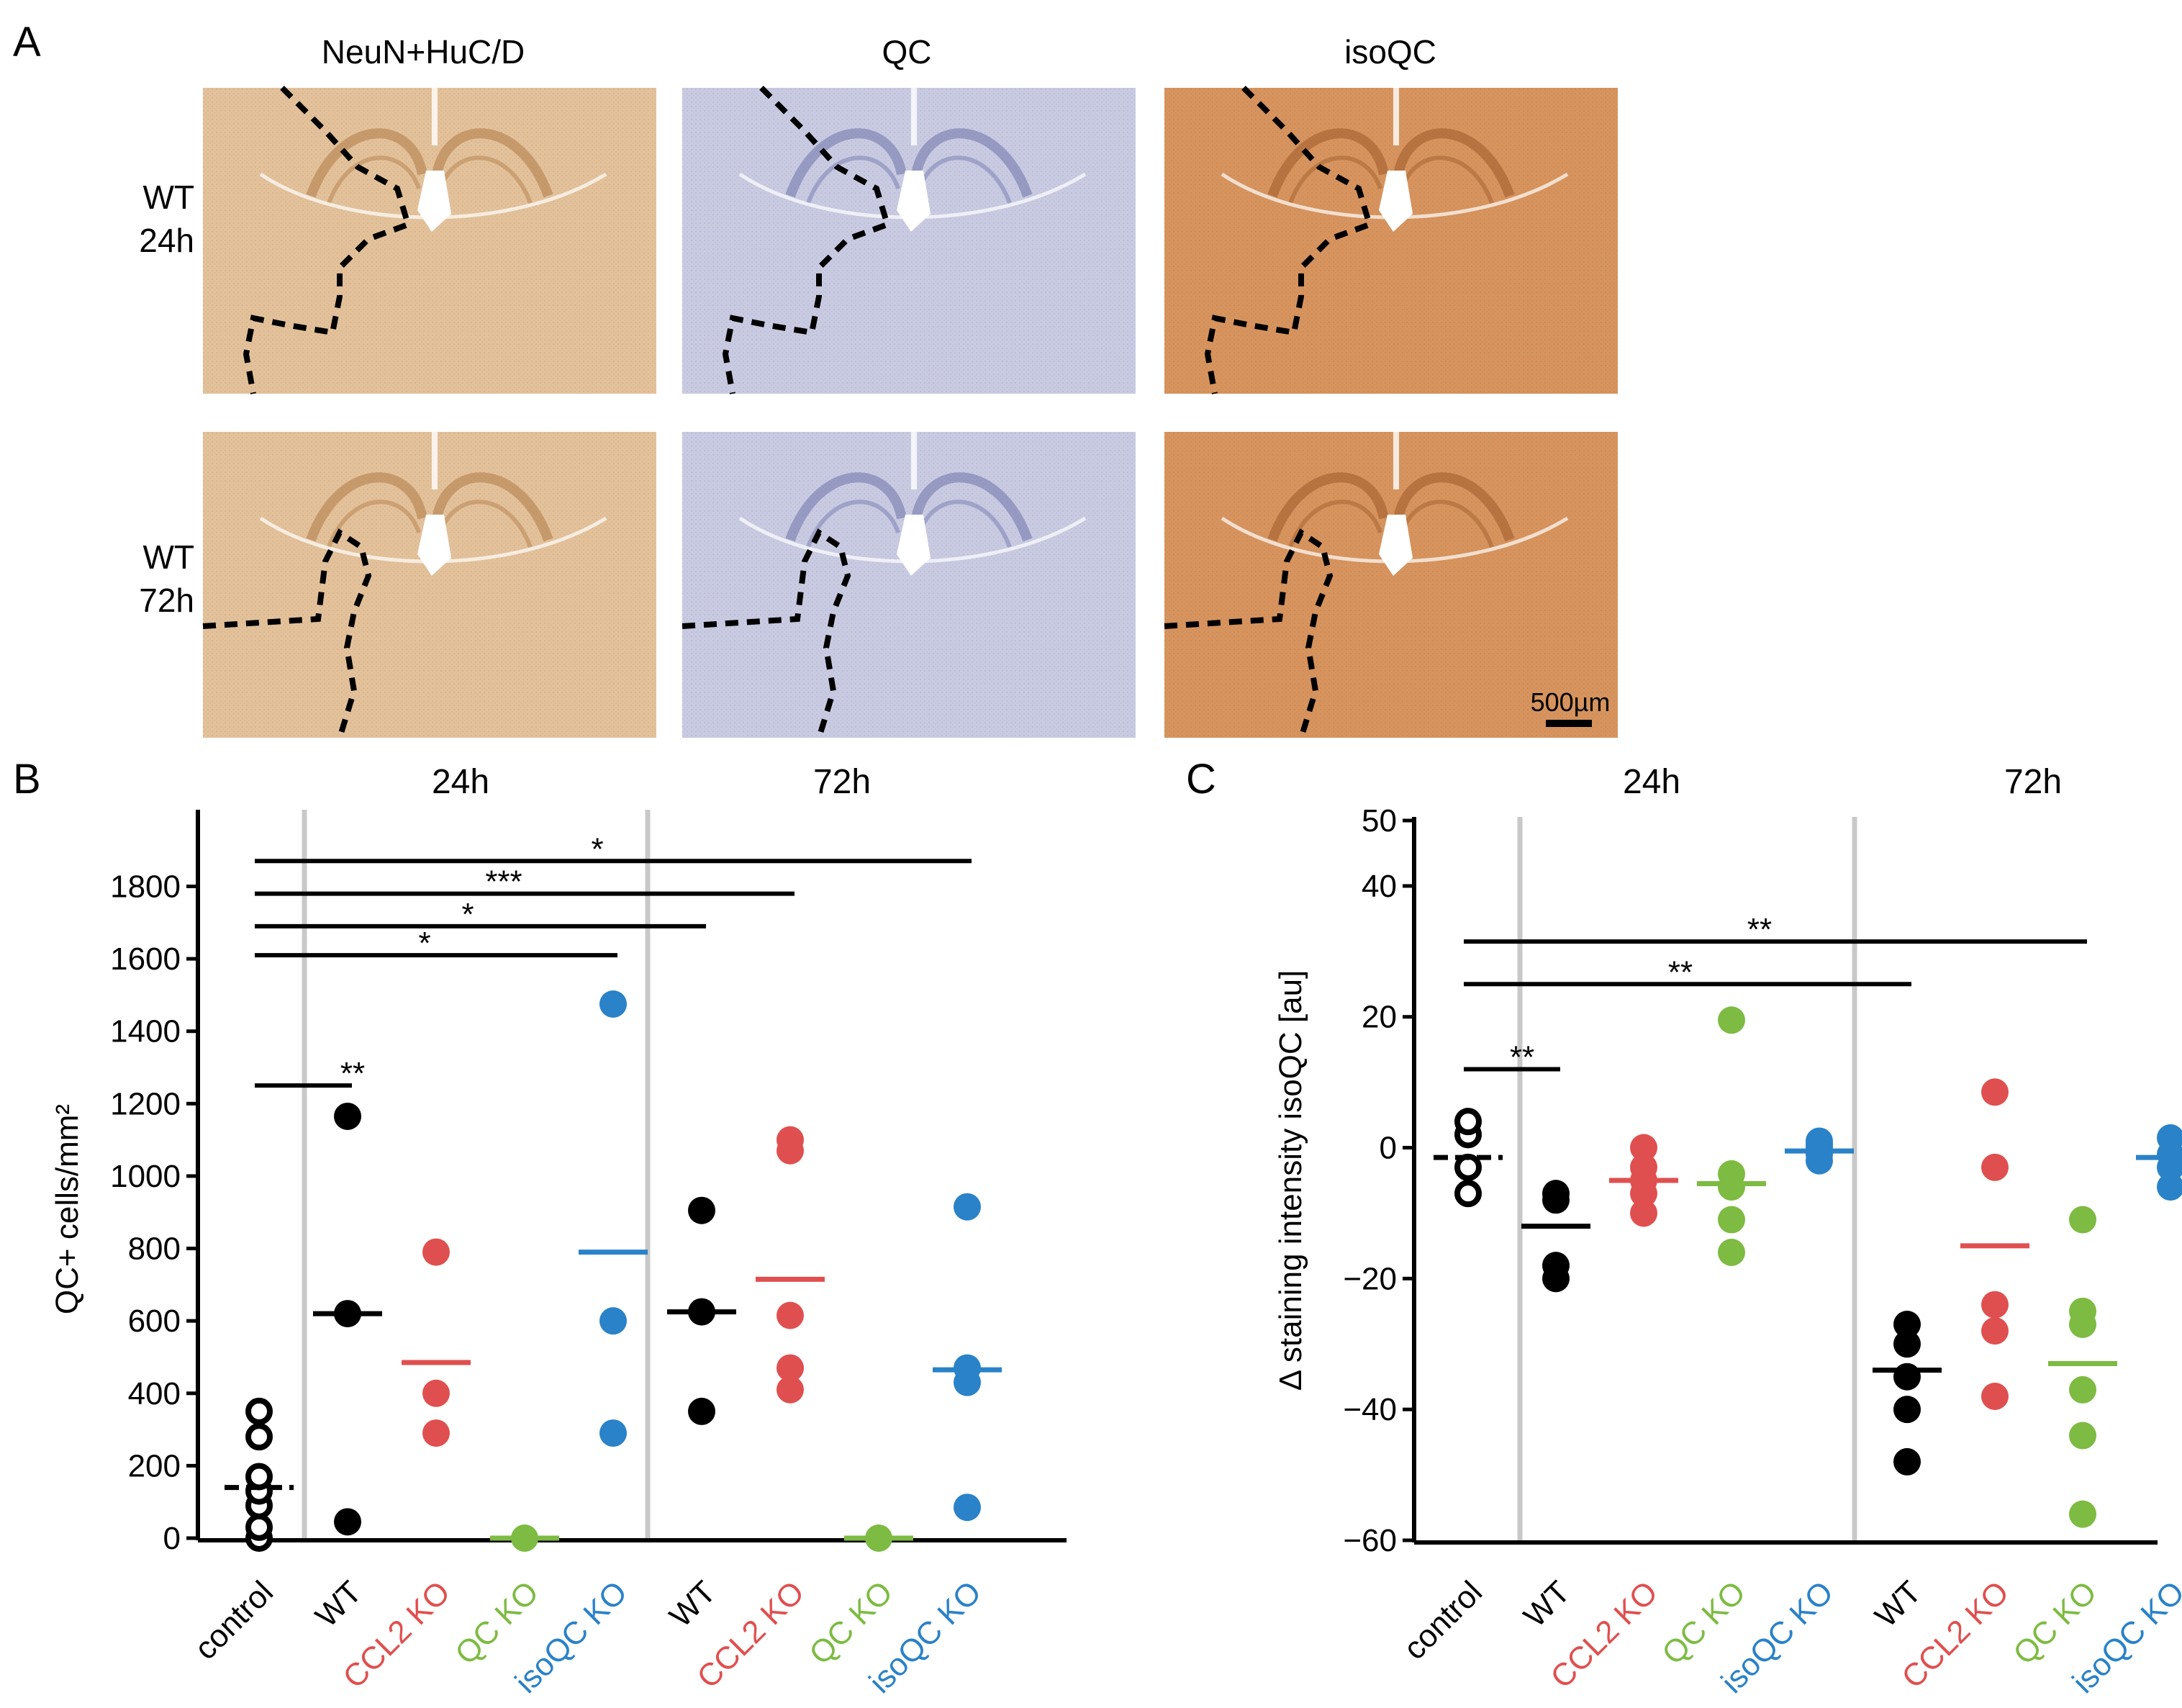 The image size is (2182, 1708). Describe the element at coordinates (168, 557) in the screenshot. I see `row-label-72h-line1: WT` at that location.